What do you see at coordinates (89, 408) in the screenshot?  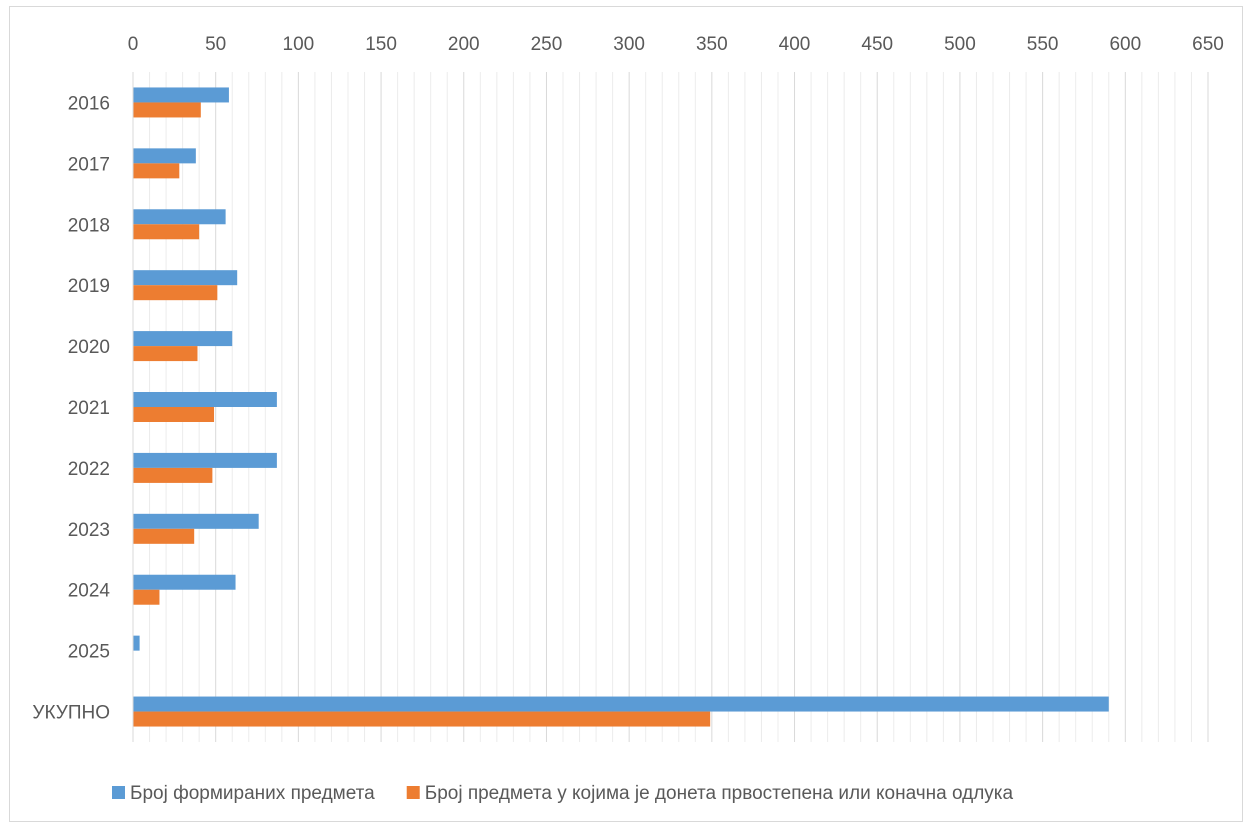 I see `category-label: 2021` at bounding box center [89, 408].